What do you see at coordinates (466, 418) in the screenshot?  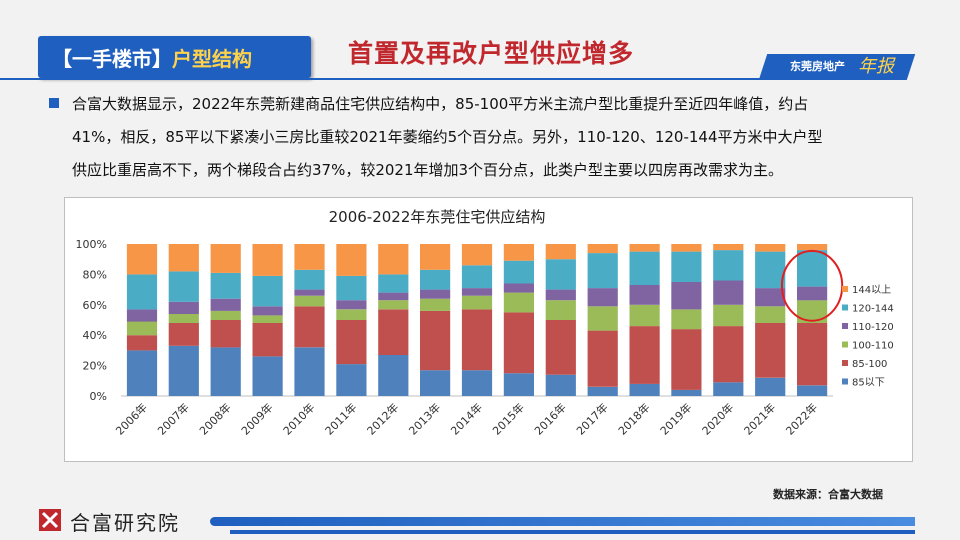 I see `x-tick-label: 2014年` at bounding box center [466, 418].